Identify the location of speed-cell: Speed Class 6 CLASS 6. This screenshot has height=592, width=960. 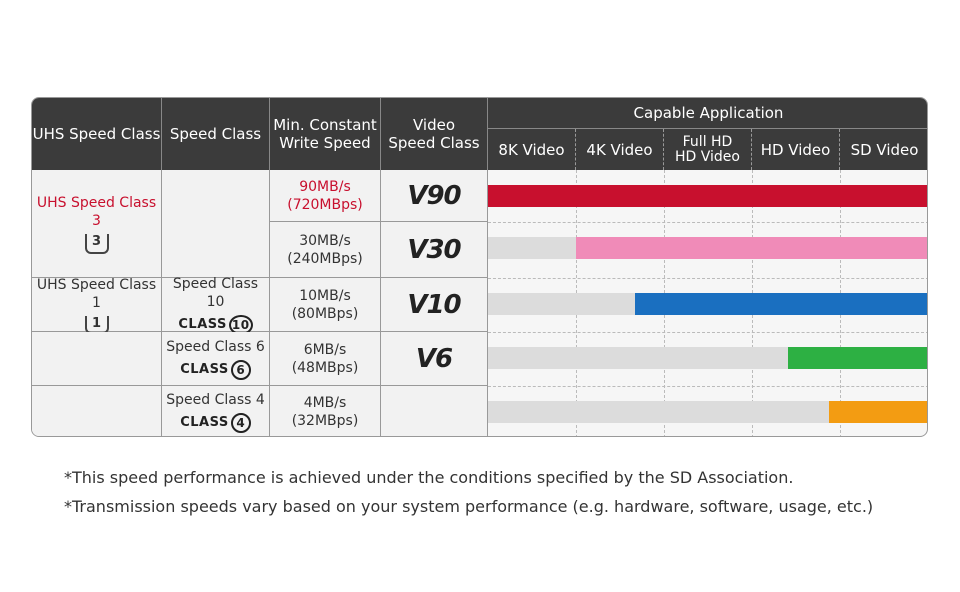
(216, 359).